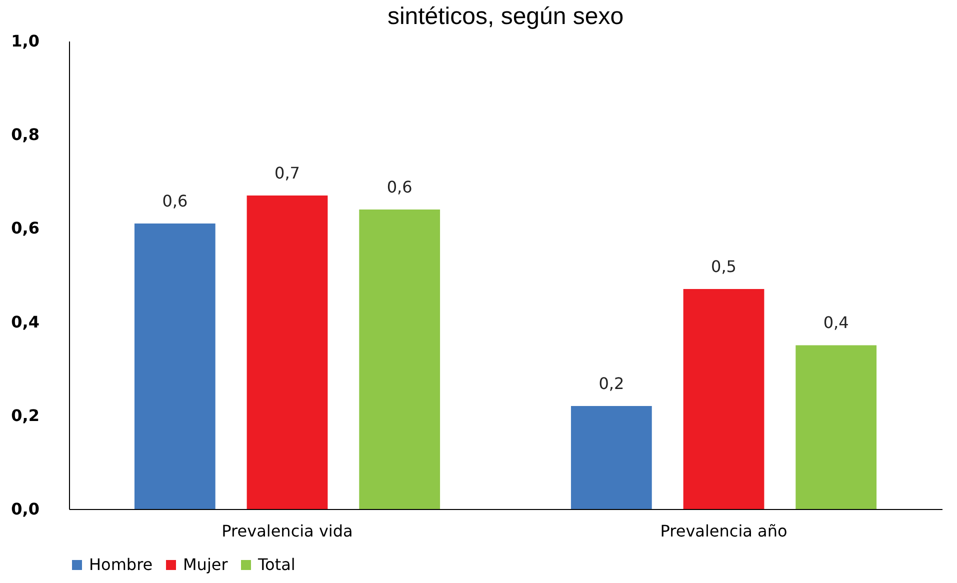 The width and height of the screenshot is (957, 583). What do you see at coordinates (25, 322) in the screenshot?
I see `y-tick-label: 0,4` at bounding box center [25, 322].